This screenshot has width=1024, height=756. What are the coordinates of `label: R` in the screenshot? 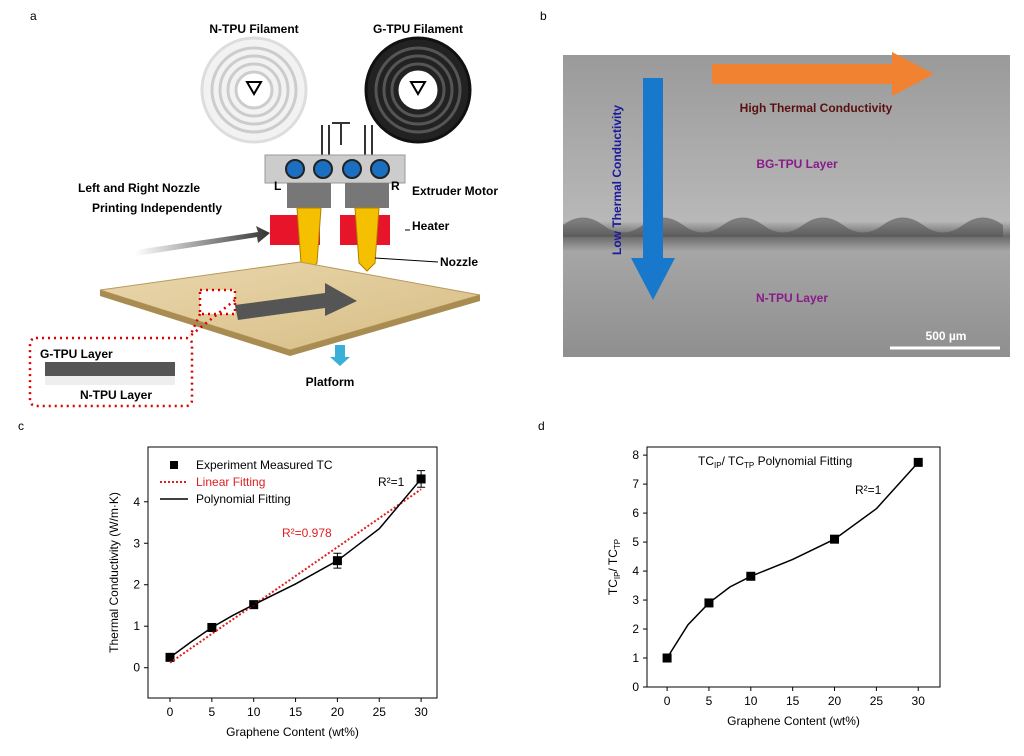 It's located at (395, 186).